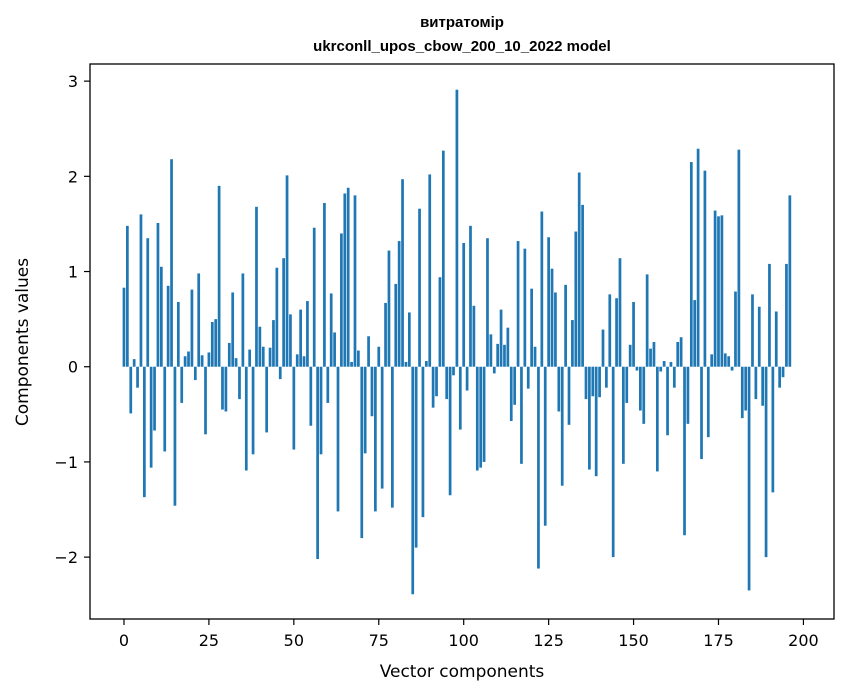  What do you see at coordinates (462, 22) in the screenshot?
I see `chart-title-line1: витратомір` at bounding box center [462, 22].